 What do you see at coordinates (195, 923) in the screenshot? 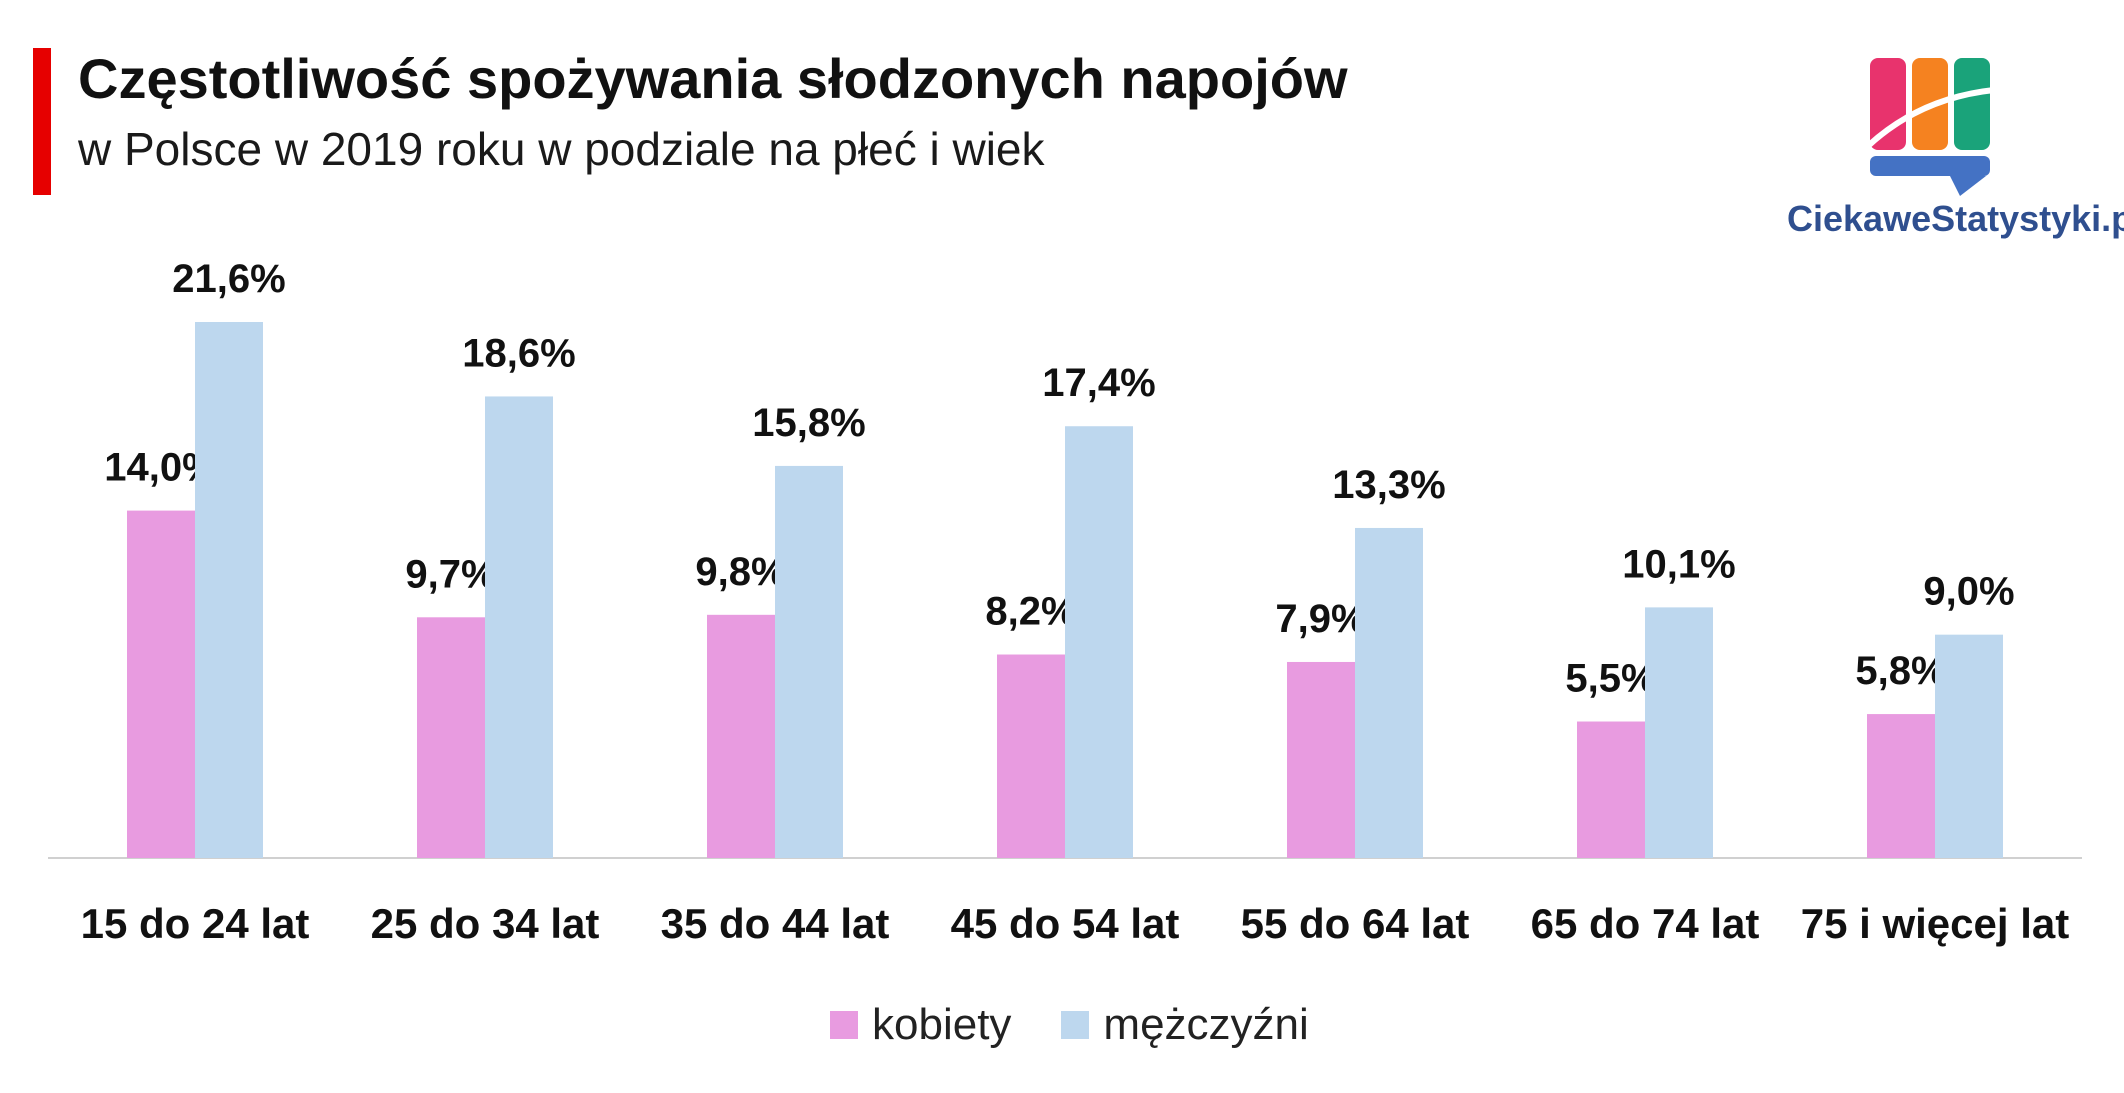
I see `category-label-0: 15 do 24 lat` at bounding box center [195, 923].